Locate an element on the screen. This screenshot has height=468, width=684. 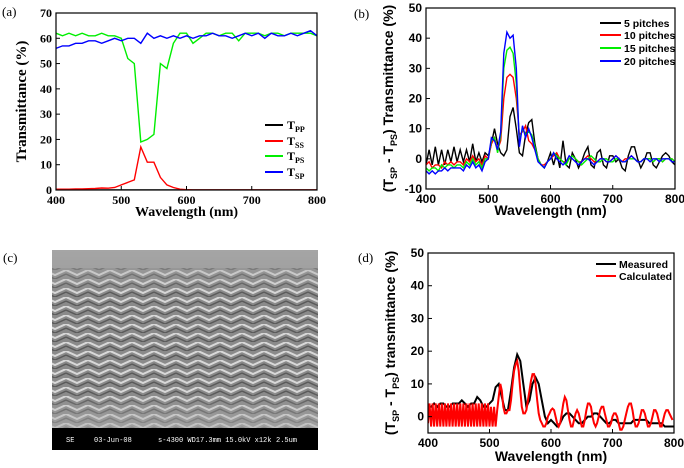
sem-info-bar is located at coordinates (185, 439).